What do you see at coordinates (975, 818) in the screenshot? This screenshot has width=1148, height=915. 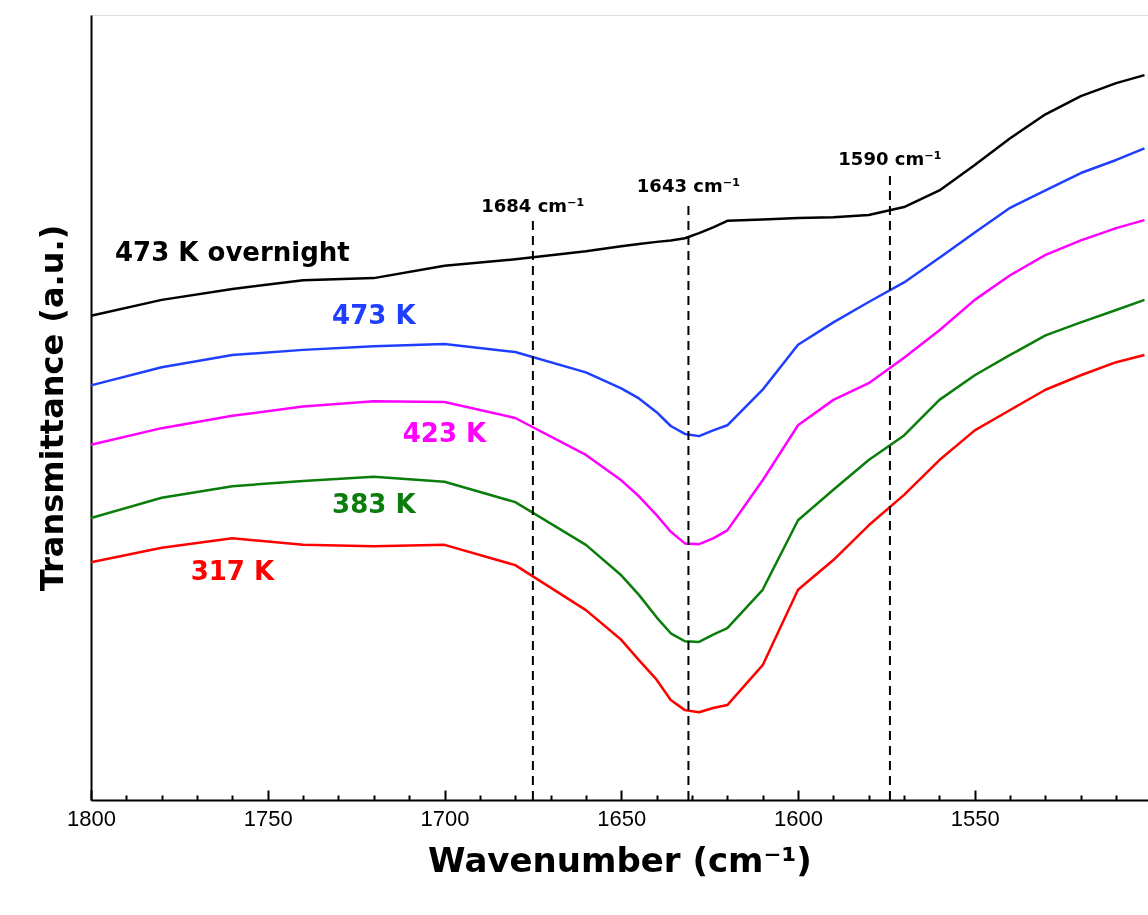 I see `x-tick-label: 1550` at bounding box center [975, 818].